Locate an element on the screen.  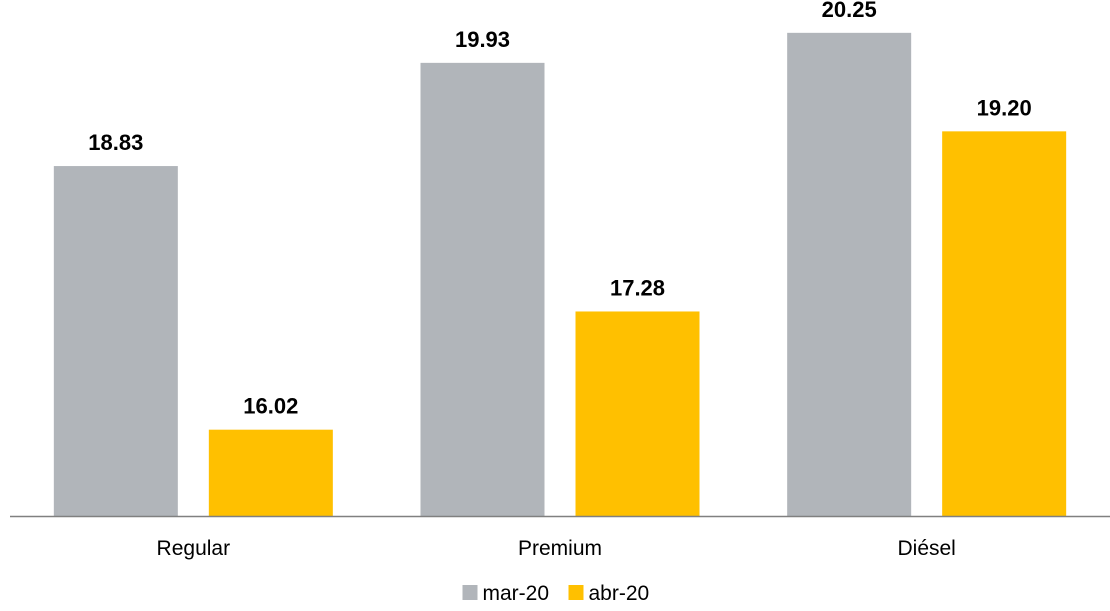
legend-label-abr-20: abr-20 is located at coordinates (619, 593).